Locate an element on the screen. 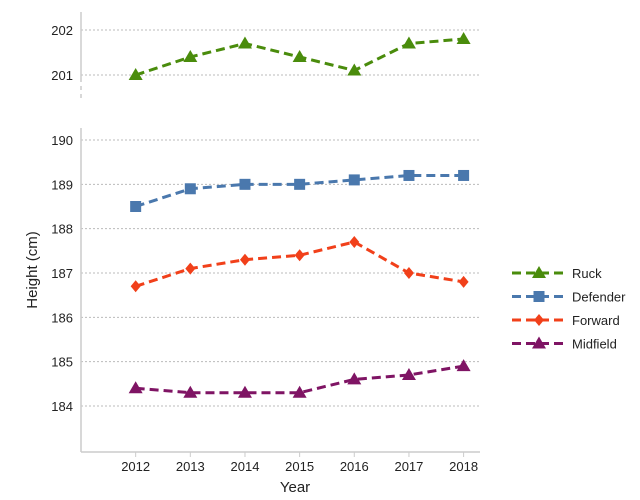 The image size is (640, 500). x-tick-label: 2018 is located at coordinates (463, 466).